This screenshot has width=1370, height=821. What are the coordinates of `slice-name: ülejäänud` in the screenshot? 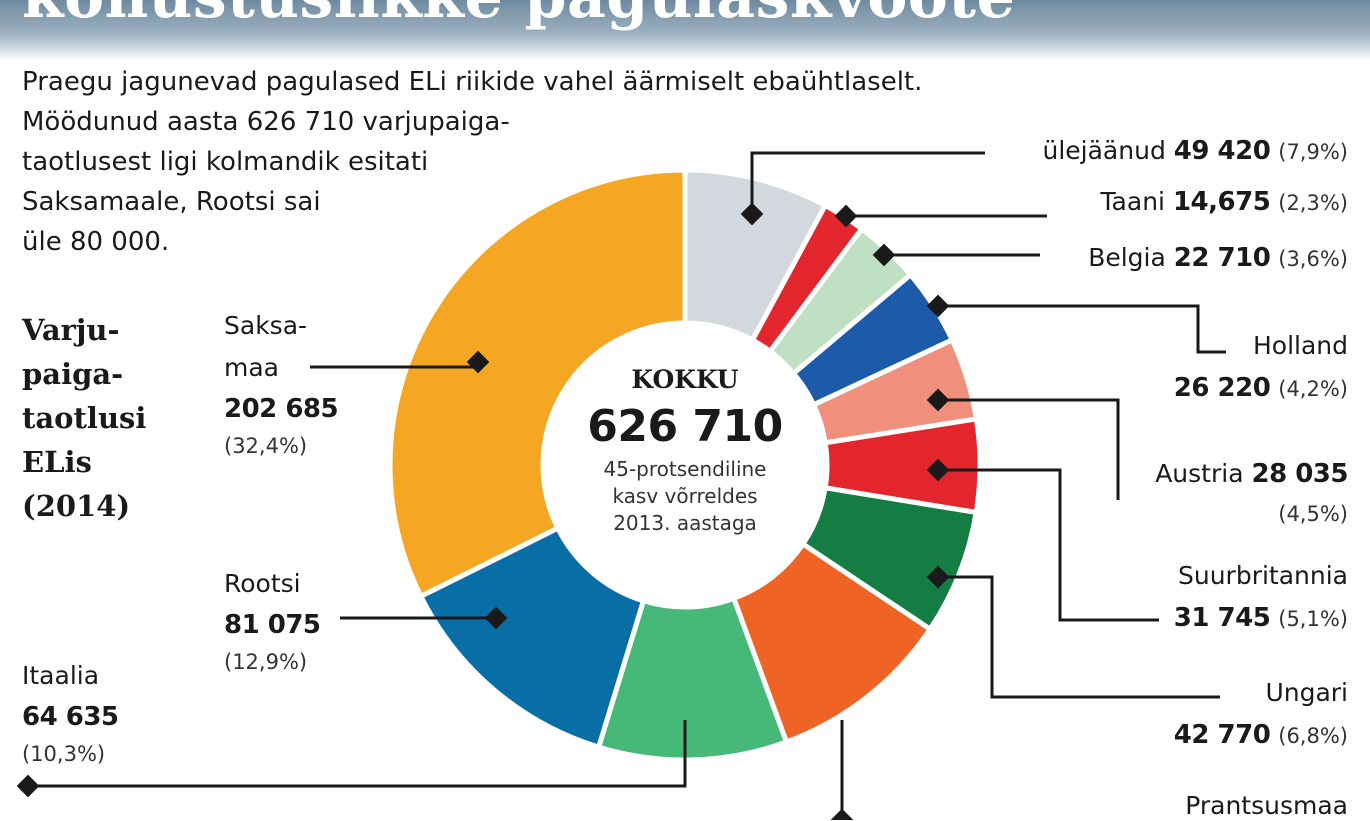 It's located at (1104, 150).